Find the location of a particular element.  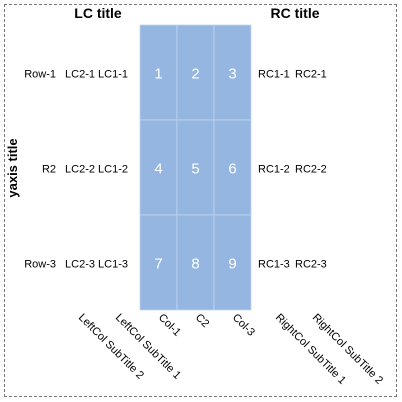

right-column-subtitle: RightCol SubTitle 1 is located at coordinates (310, 349).